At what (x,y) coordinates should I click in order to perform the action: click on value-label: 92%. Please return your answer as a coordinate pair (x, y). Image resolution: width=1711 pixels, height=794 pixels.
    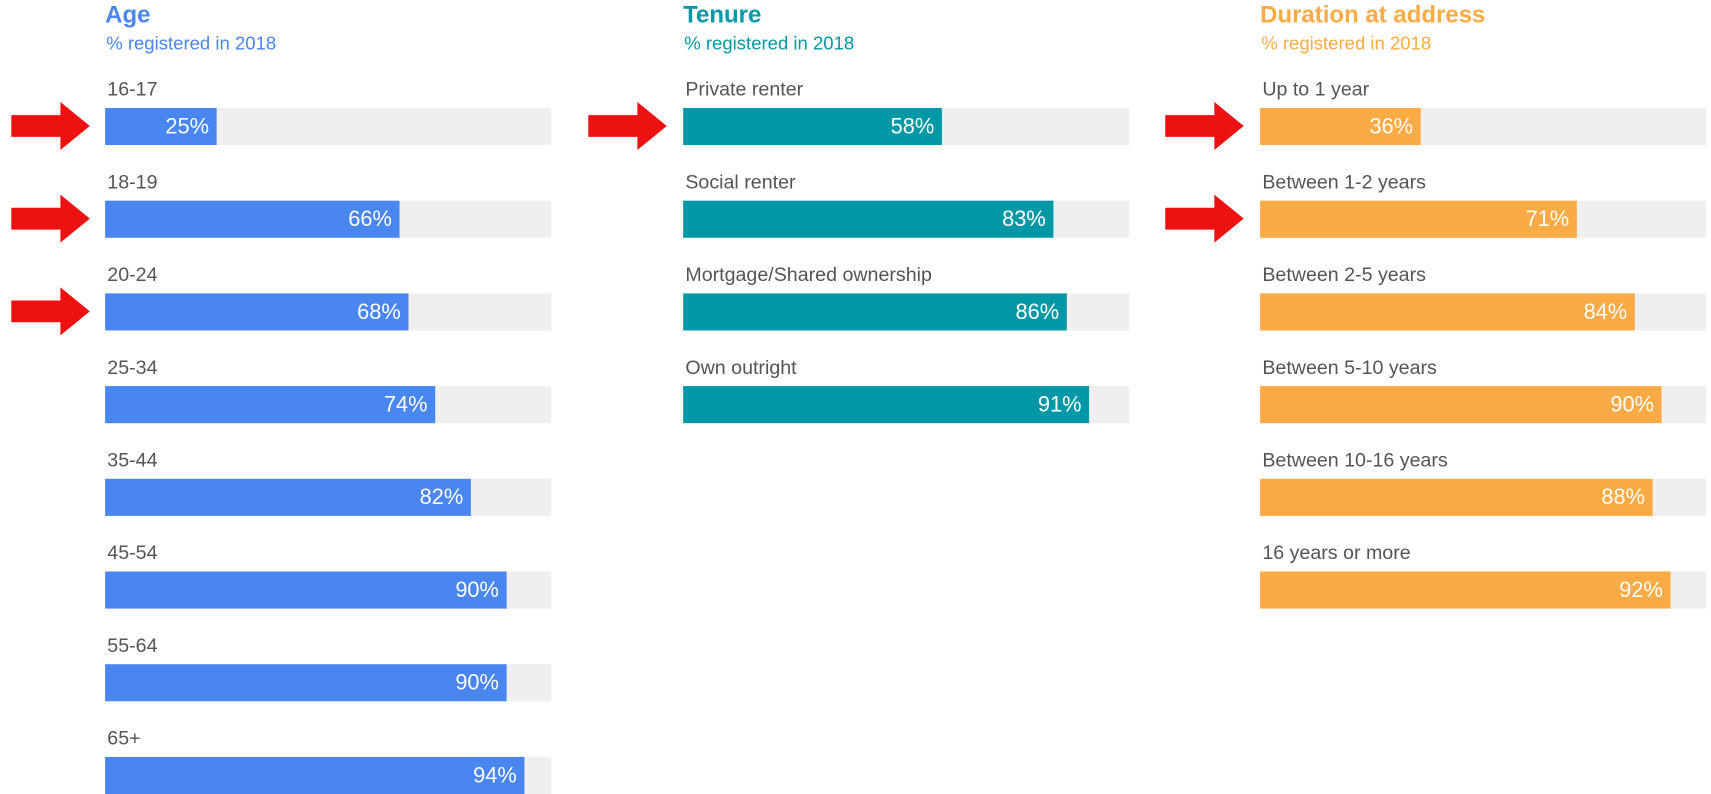
    Looking at the image, I should click on (1641, 589).